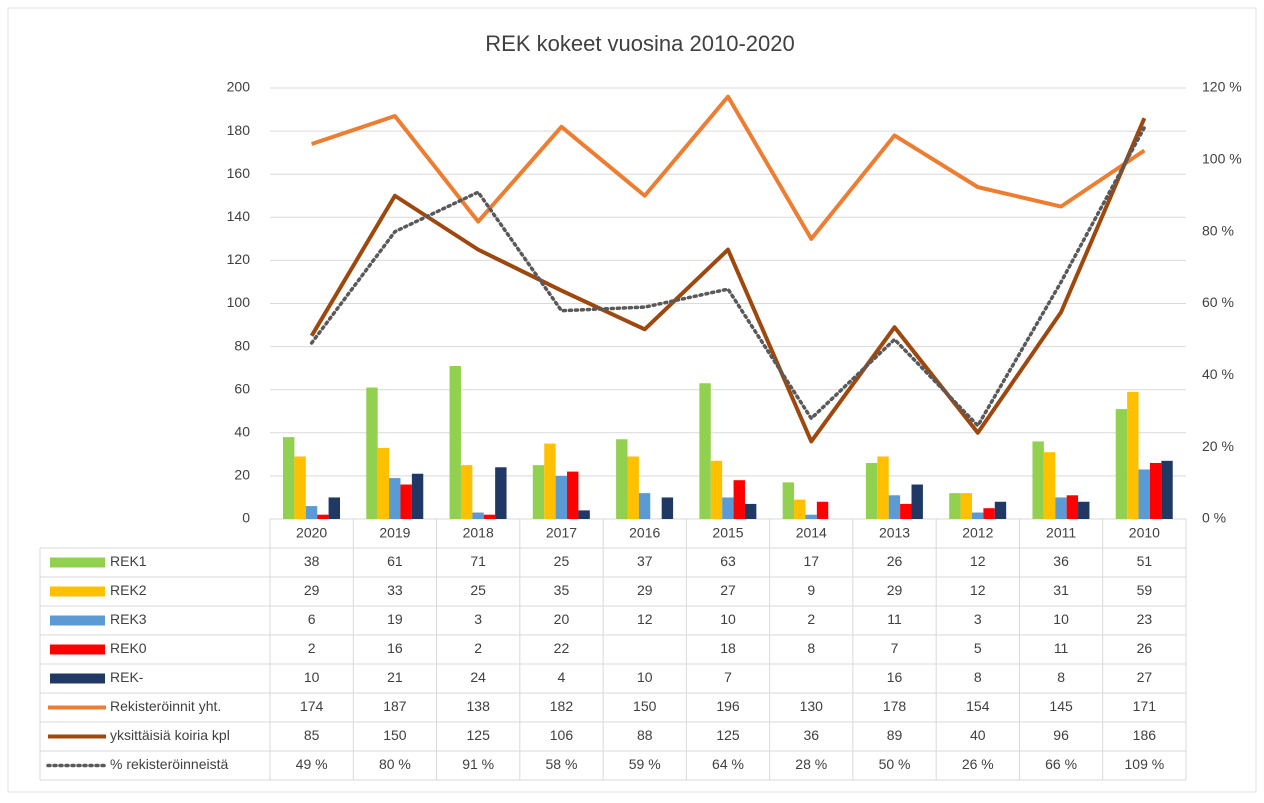  Describe the element at coordinates (1145, 590) in the screenshot. I see `table-cell: 59` at that location.